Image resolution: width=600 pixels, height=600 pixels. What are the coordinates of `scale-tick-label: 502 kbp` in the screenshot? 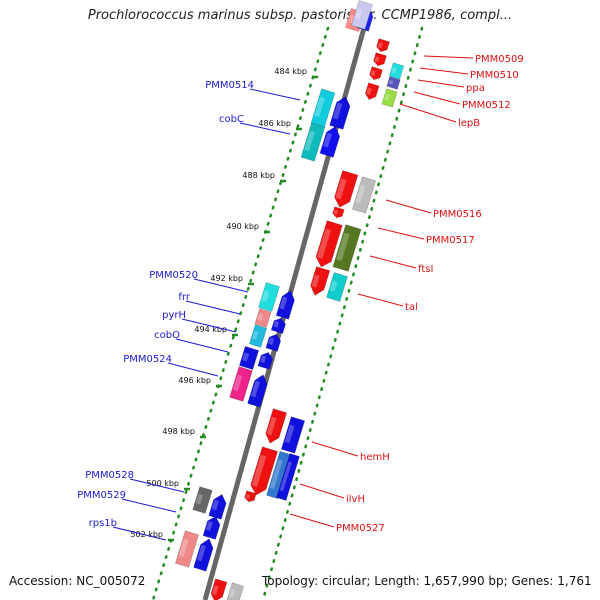 It's located at (146, 534).